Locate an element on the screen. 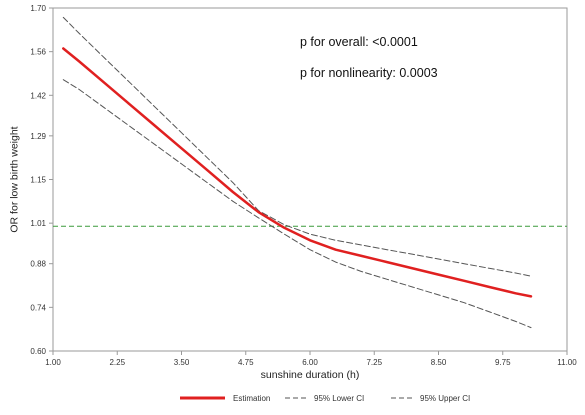 The height and width of the screenshot is (415, 585). legend: Estimation 95% Lower CI 95% Upper CI is located at coordinates (325, 398).